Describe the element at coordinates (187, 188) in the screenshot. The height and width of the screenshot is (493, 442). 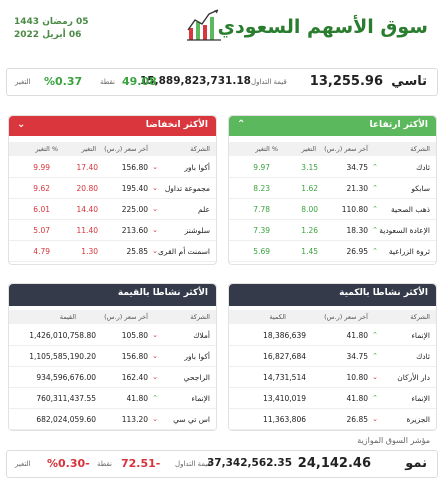
I see `cell-company: مجموعة تداول` at that location.